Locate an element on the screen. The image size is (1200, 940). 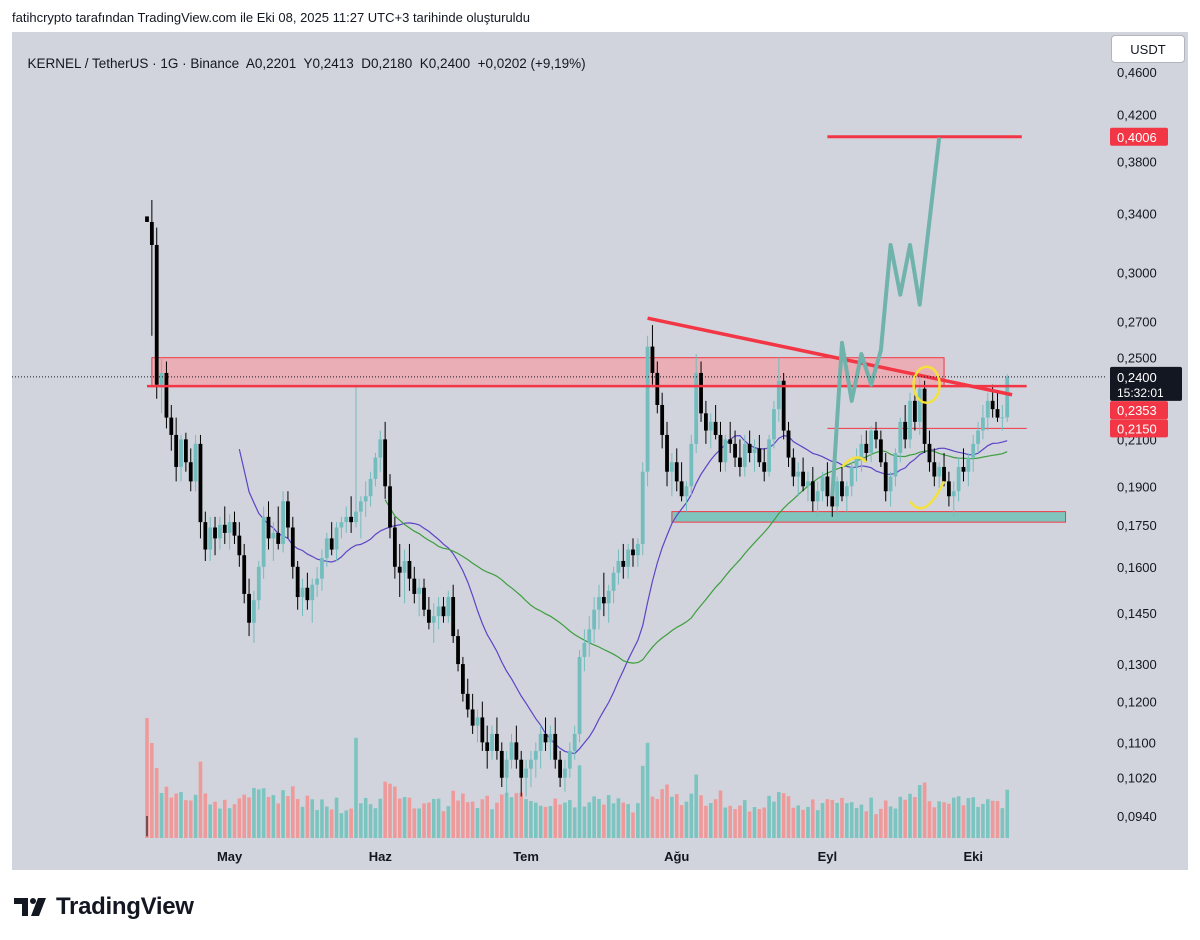
time-tick-label: Eyl is located at coordinates (828, 856).